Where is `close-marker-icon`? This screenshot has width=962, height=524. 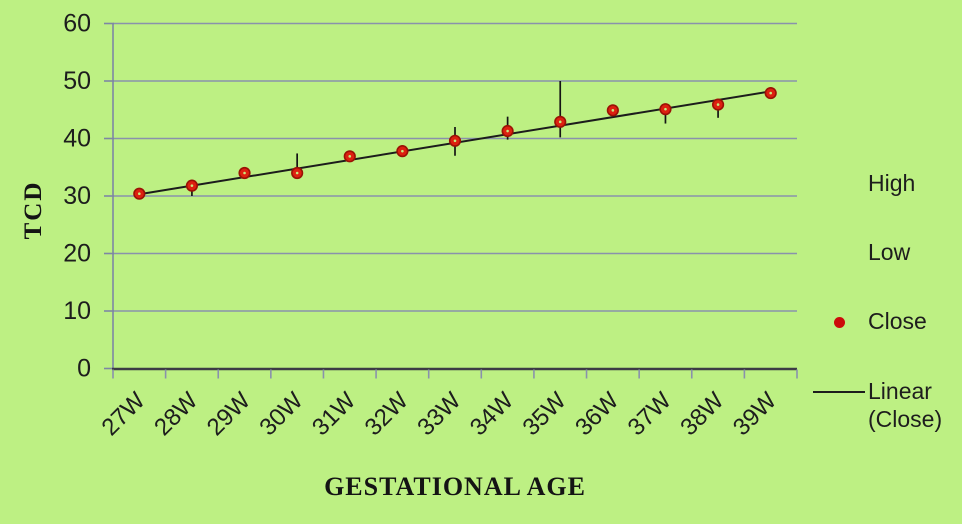 close-marker-icon is located at coordinates (839, 322).